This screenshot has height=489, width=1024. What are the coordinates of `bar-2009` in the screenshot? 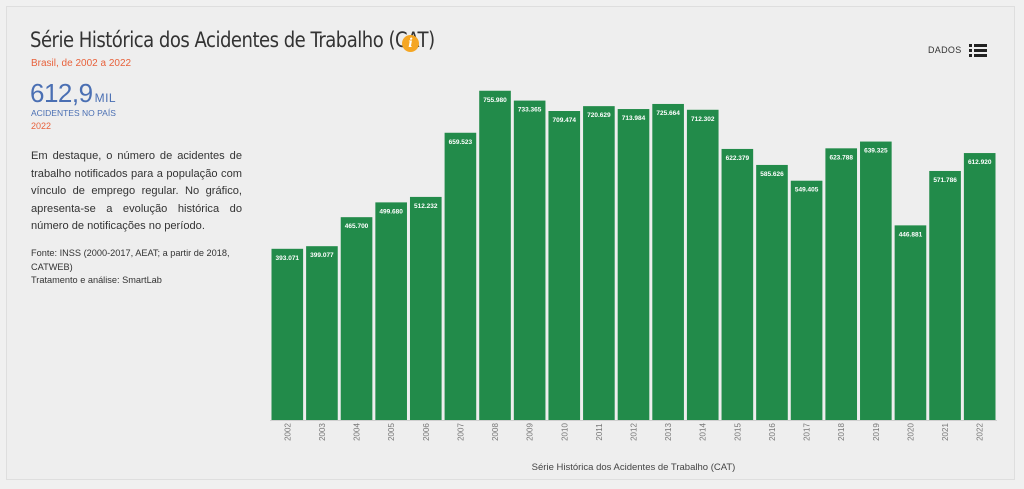 It's located at (529, 260).